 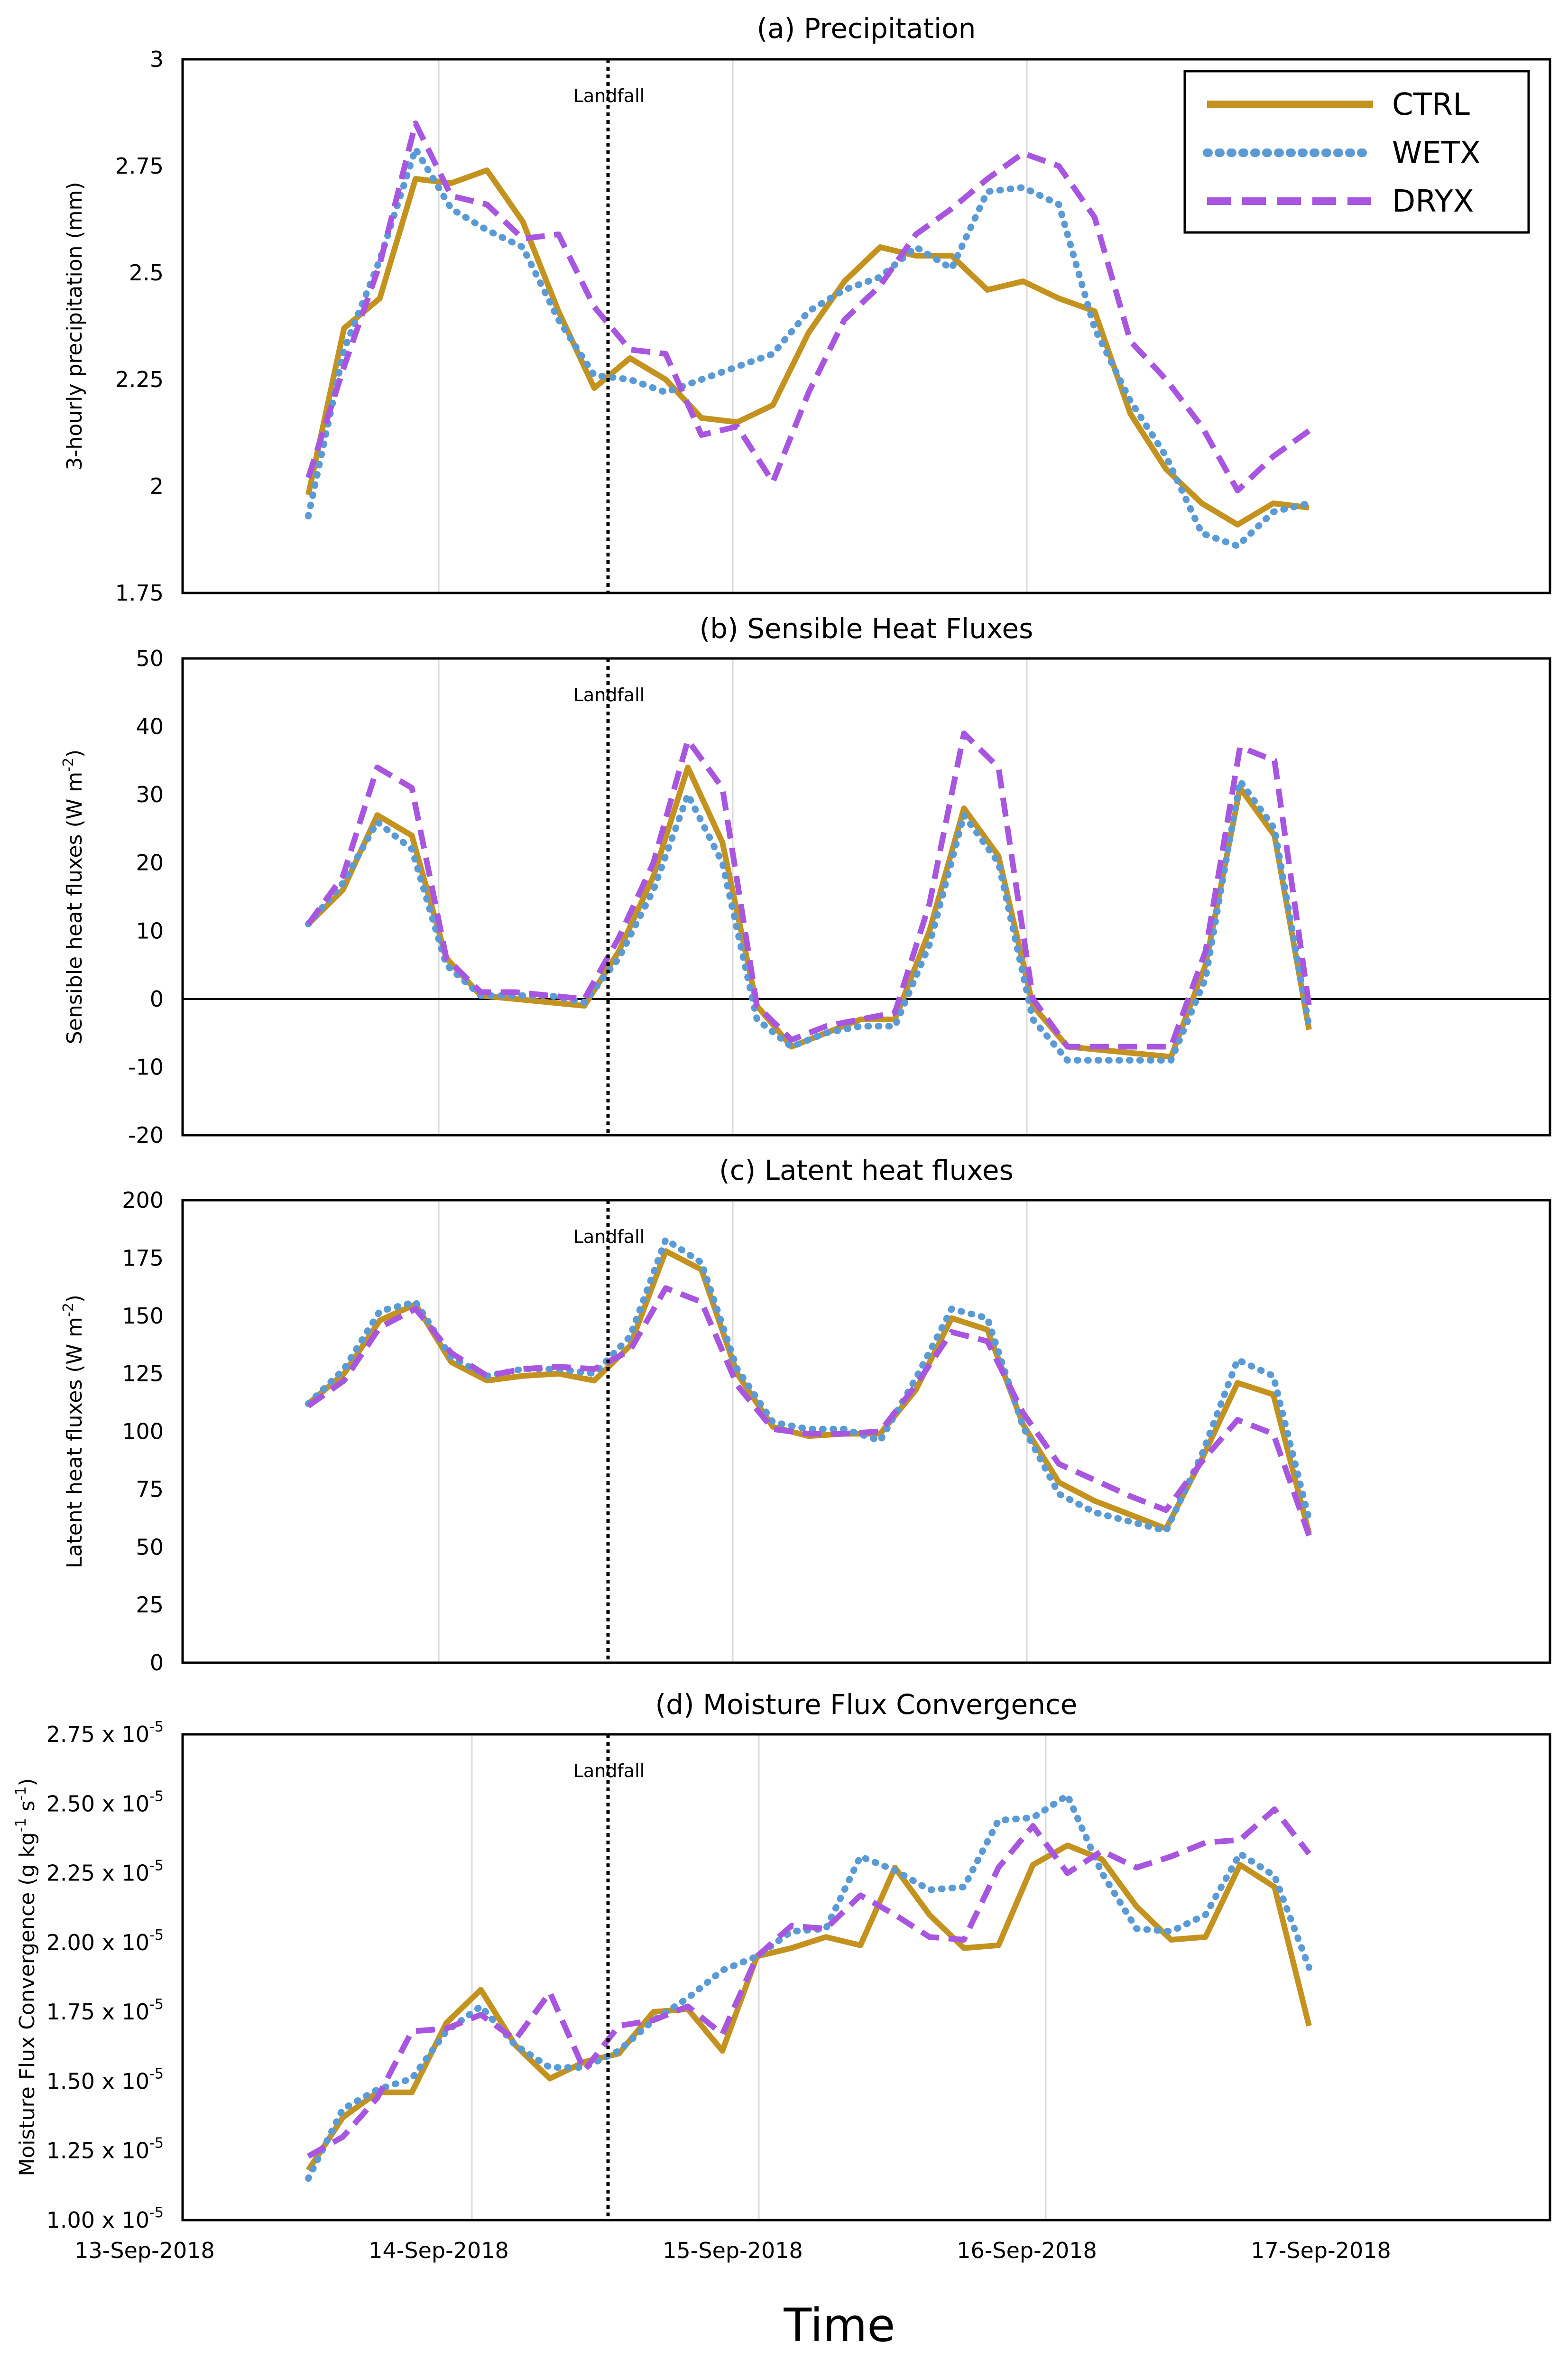 What do you see at coordinates (26, 1977) in the screenshot?
I see `y-axis-label: Moisture Flux Convergence (g kg-1 s-1)` at bounding box center [26, 1977].